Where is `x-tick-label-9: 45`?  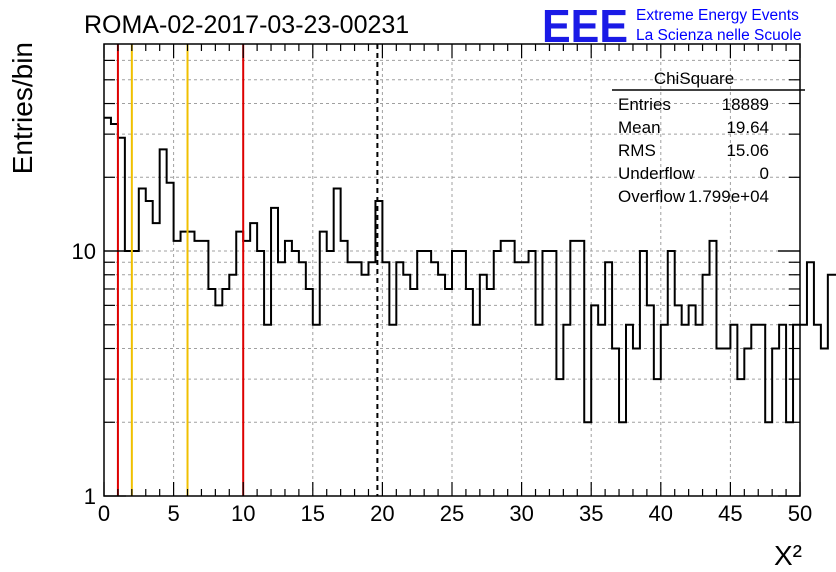 x-tick-label-9: 45 is located at coordinates (730, 513).